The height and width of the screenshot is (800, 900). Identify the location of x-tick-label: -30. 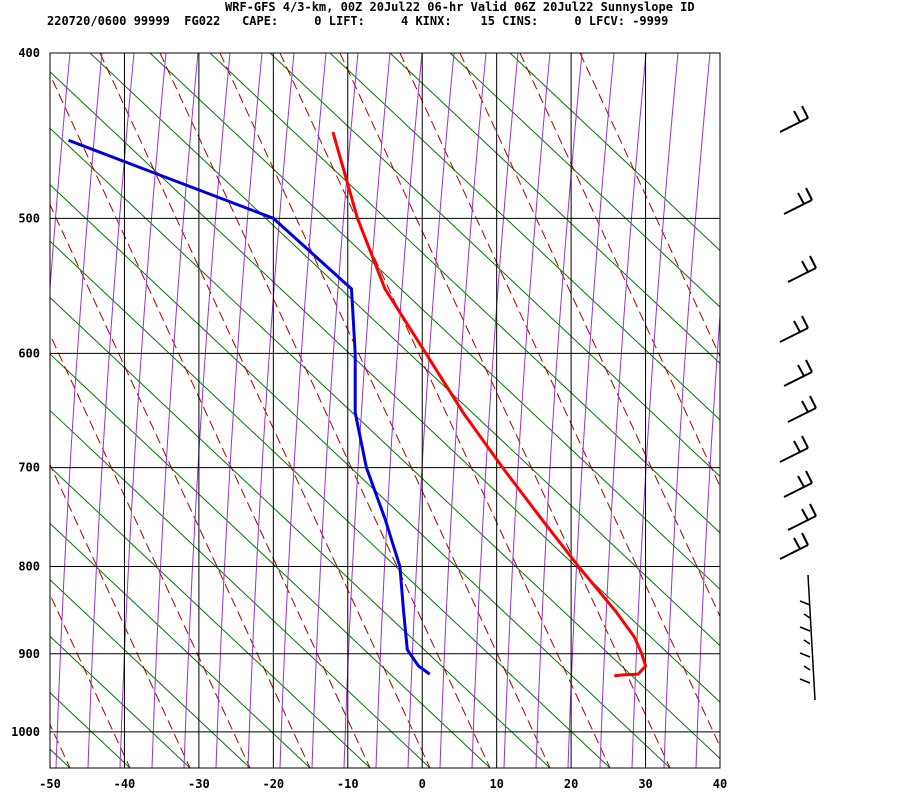
(199, 784).